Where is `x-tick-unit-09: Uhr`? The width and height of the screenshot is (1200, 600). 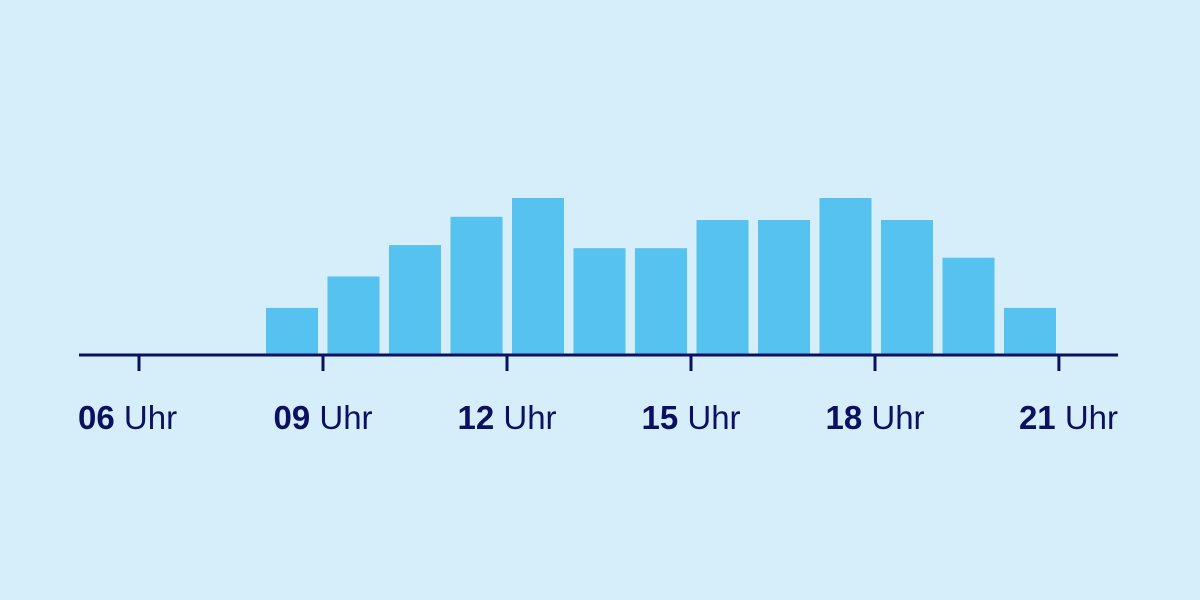 x-tick-unit-09: Uhr is located at coordinates (341, 417).